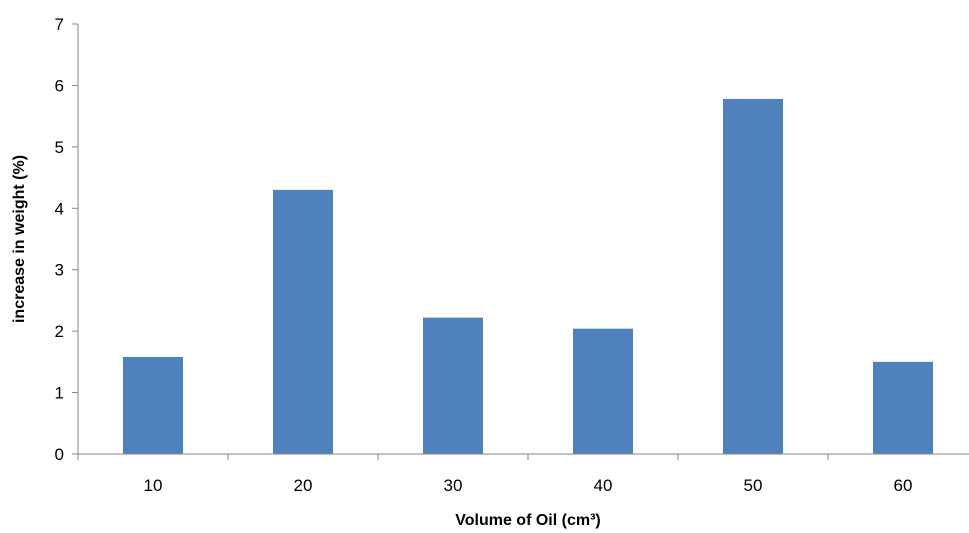 This screenshot has height=533, width=969. I want to click on x-tick-label: 50, so click(753, 485).